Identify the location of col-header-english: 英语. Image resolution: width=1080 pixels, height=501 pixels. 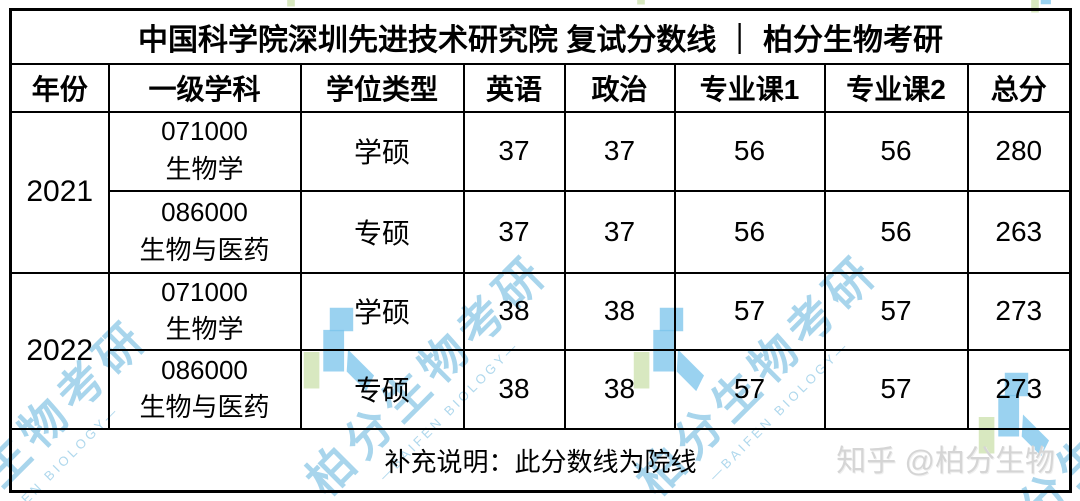
(514, 87).